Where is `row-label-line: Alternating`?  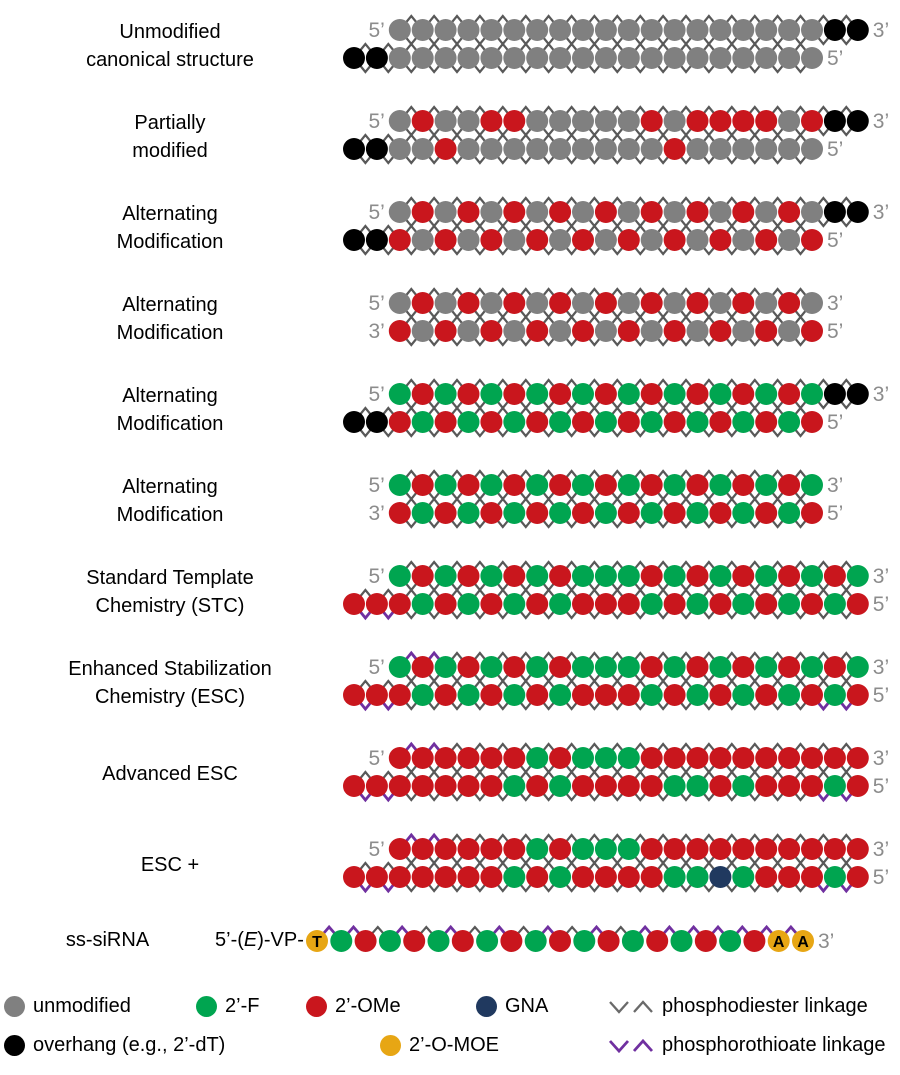
row-label-line: Alternating is located at coordinates (170, 486).